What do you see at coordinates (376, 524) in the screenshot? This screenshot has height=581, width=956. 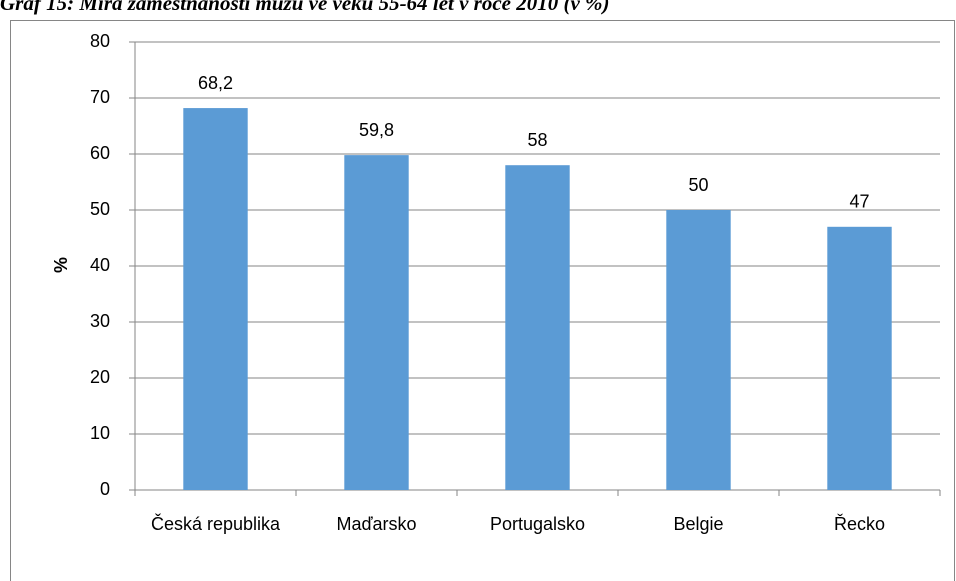 I see `x-tick-label: Maďarsko` at bounding box center [376, 524].